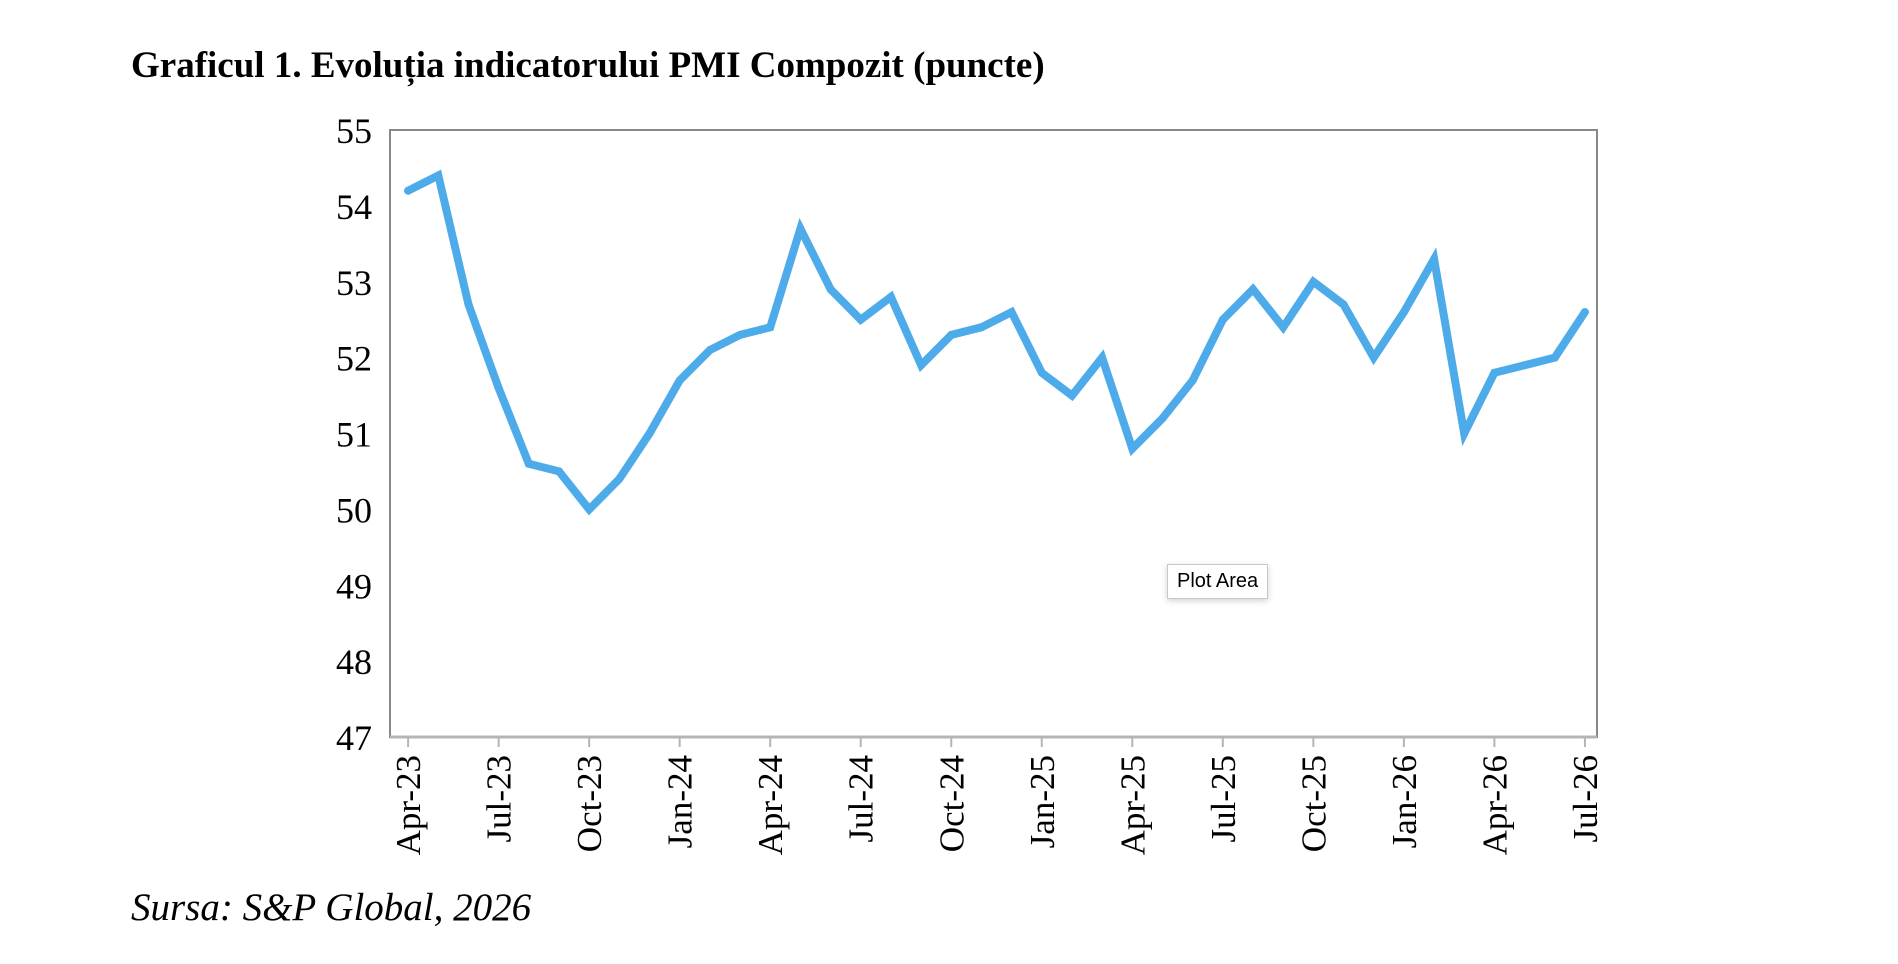  Describe the element at coordinates (1313, 803) in the screenshot. I see `x-tick-label: Oct-25` at that location.